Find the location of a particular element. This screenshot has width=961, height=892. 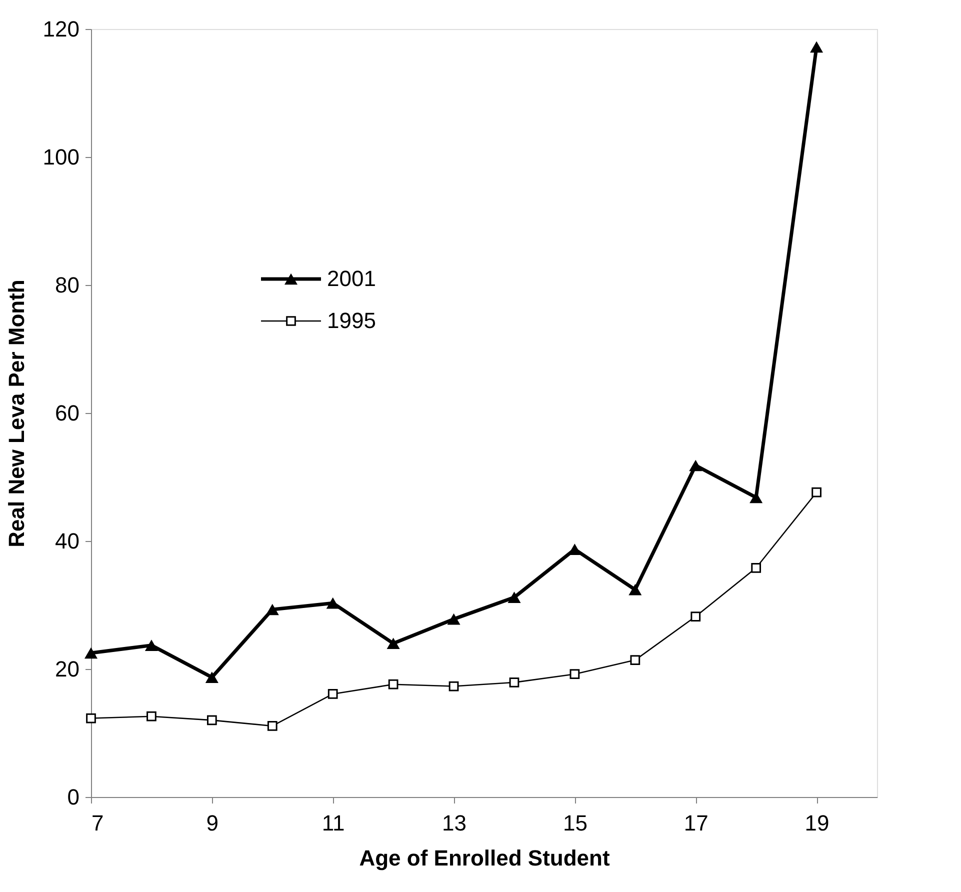

y-tick-label: 120 is located at coordinates (61, 29).